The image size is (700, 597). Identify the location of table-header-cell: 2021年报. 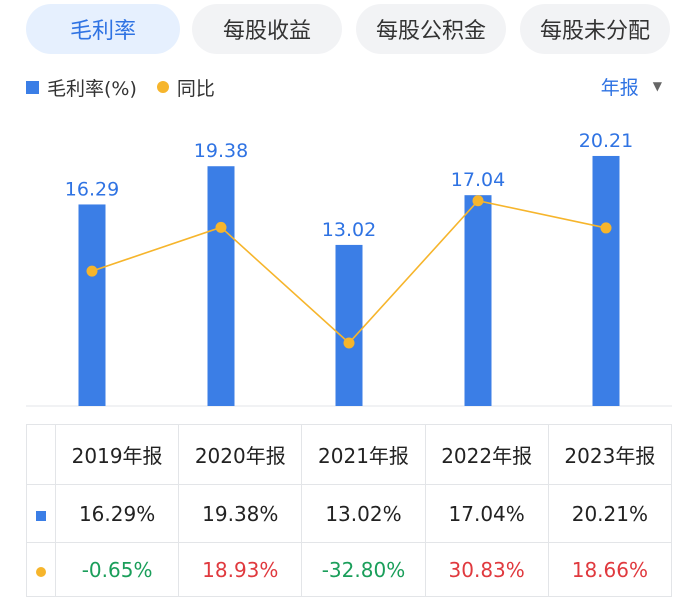
(363, 454).